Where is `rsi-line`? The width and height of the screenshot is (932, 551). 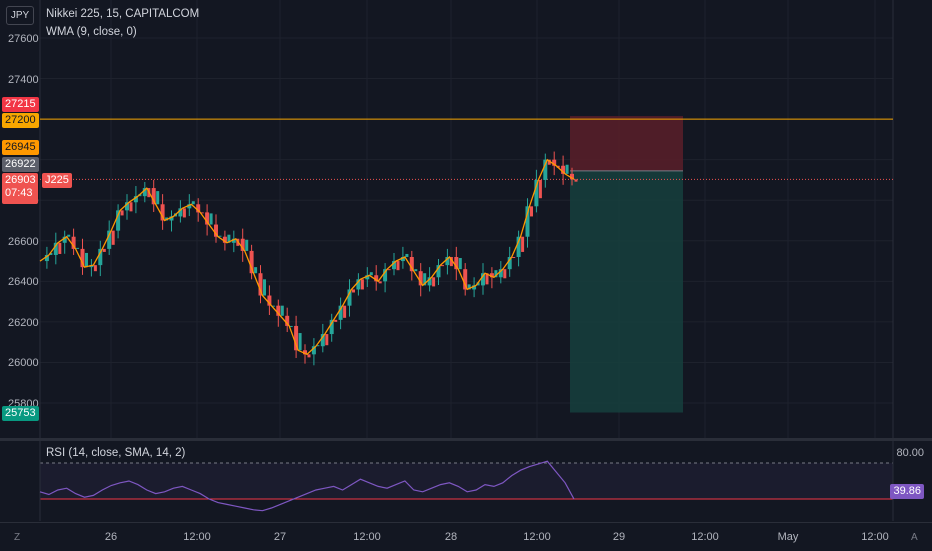
rsi-line is located at coordinates (307, 486).